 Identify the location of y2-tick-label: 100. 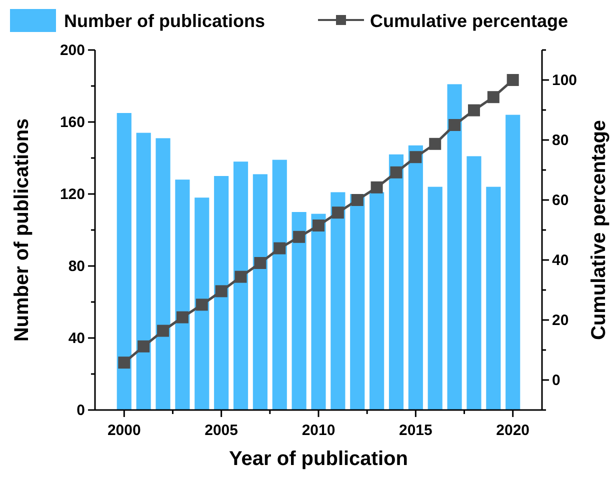
(565, 80).